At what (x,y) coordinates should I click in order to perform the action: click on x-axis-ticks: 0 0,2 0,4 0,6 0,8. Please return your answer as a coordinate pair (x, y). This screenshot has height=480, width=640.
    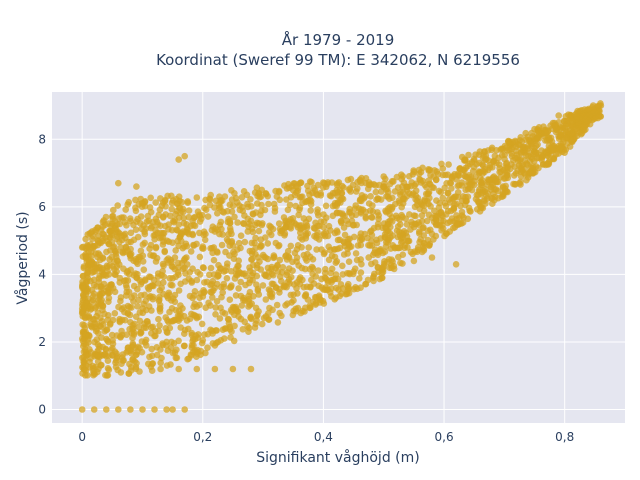
    Looking at the image, I should click on (326, 437).